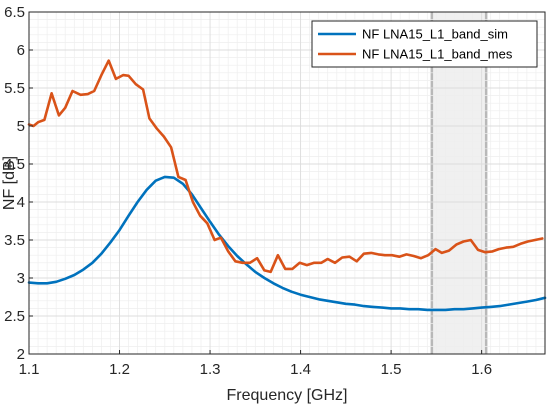  I want to click on legend-box, so click(424, 44).